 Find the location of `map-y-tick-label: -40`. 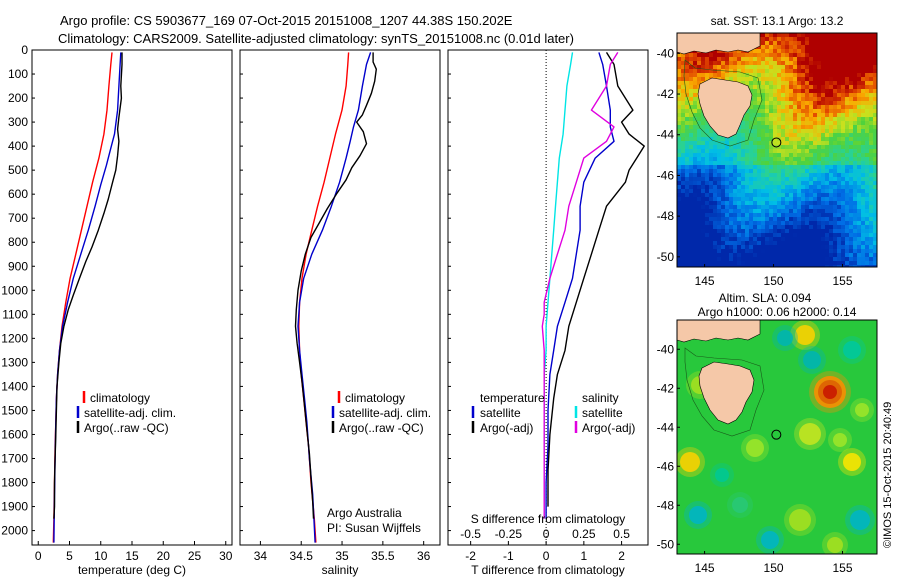

map-y-tick-label: -40 is located at coordinates (666, 53).